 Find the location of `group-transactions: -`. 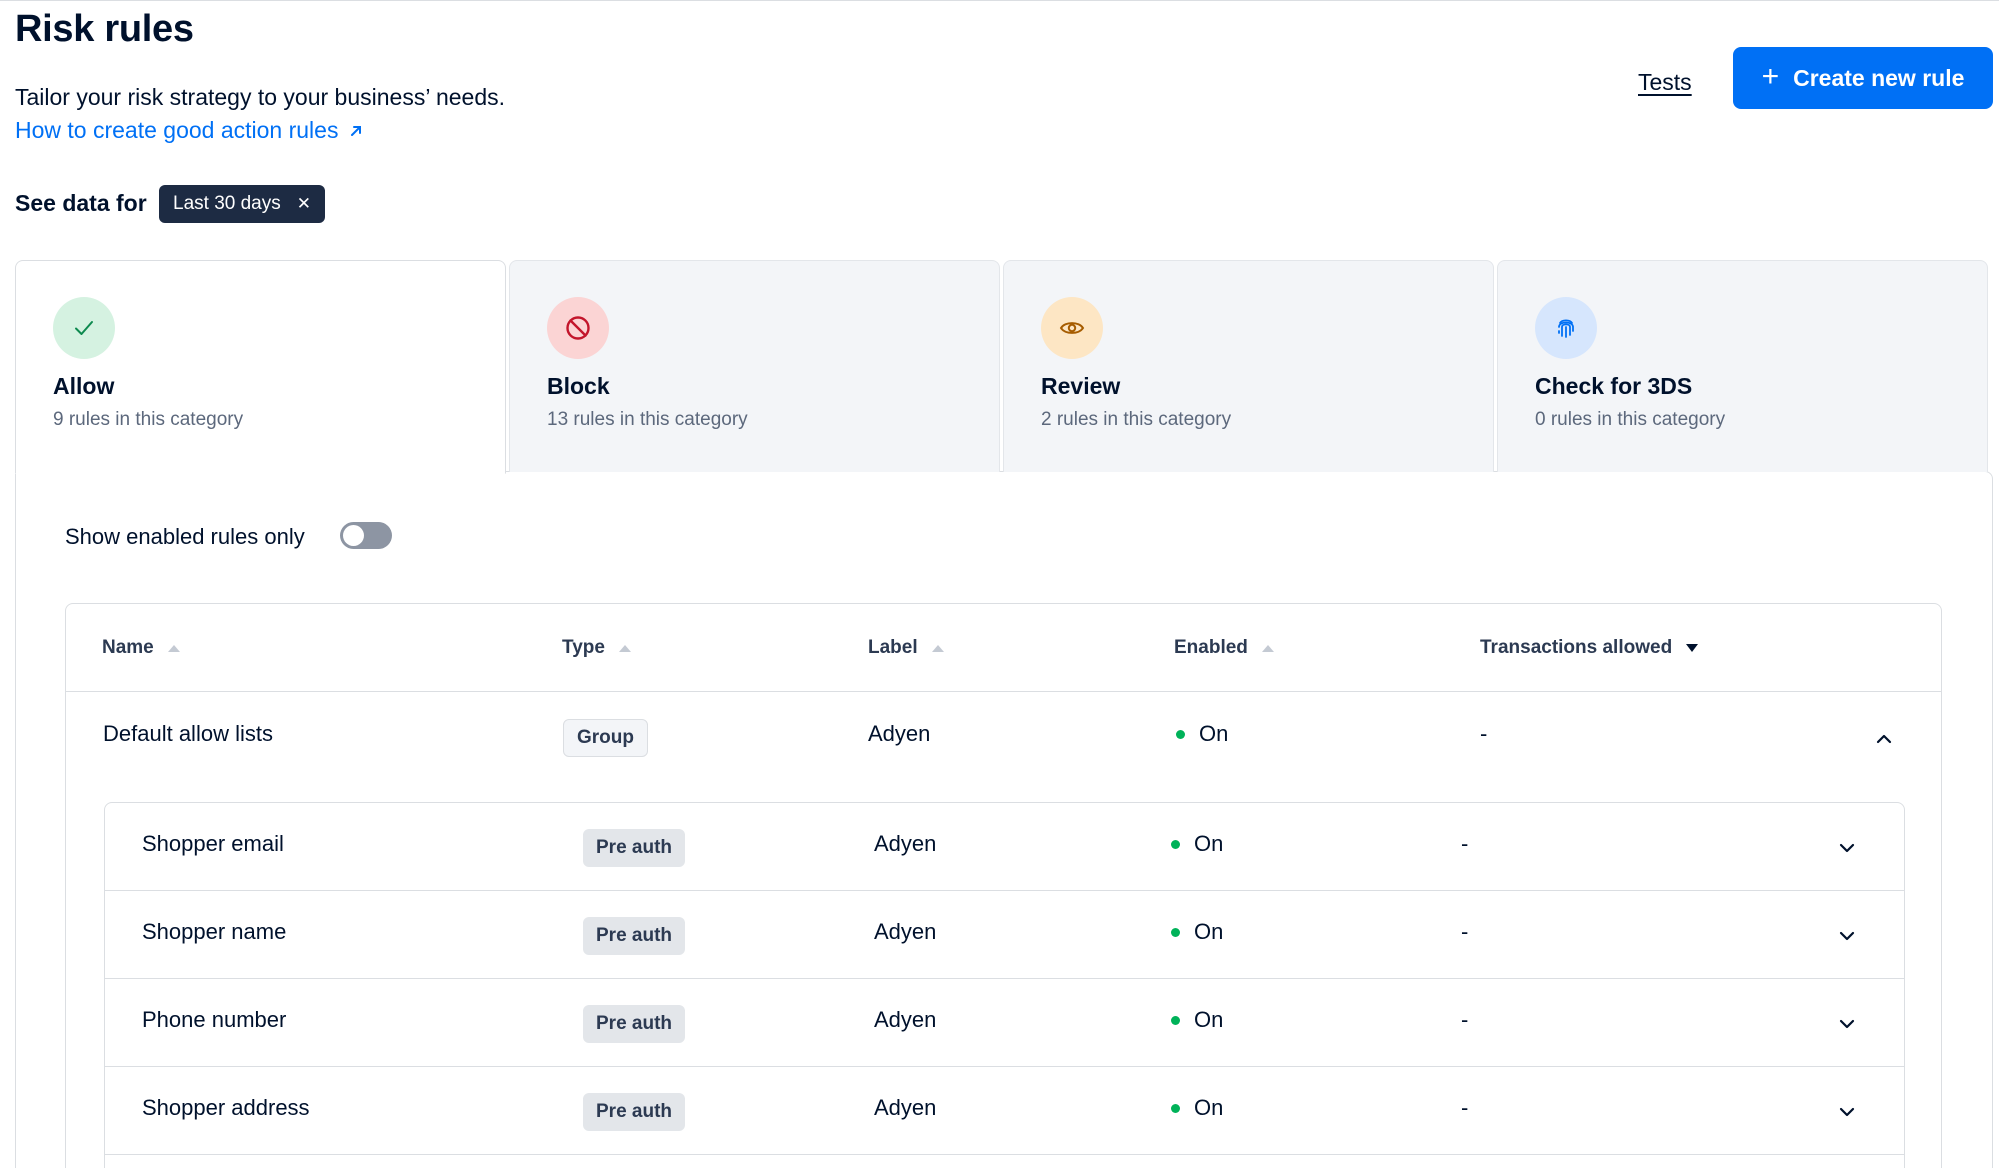

group-transactions: - is located at coordinates (1484, 733).